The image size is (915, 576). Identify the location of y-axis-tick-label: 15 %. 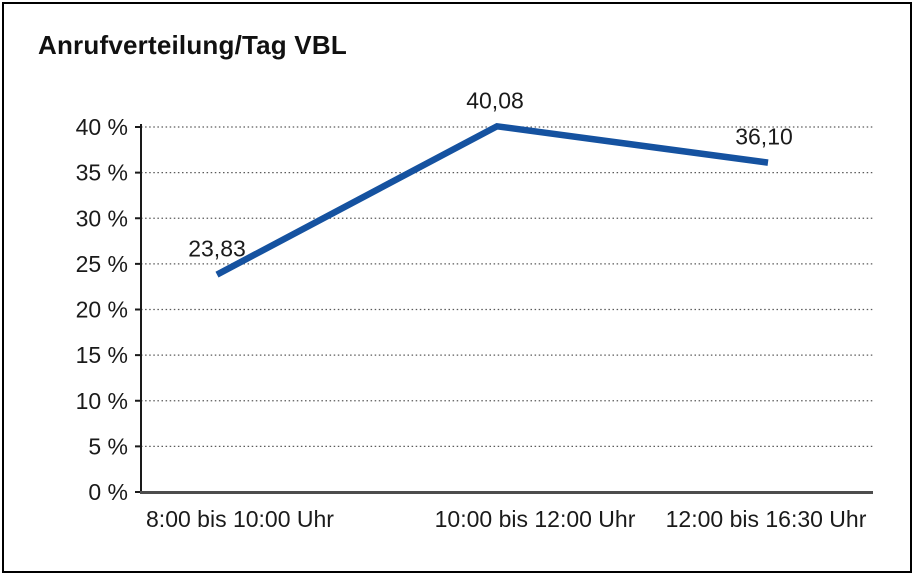
(102, 355).